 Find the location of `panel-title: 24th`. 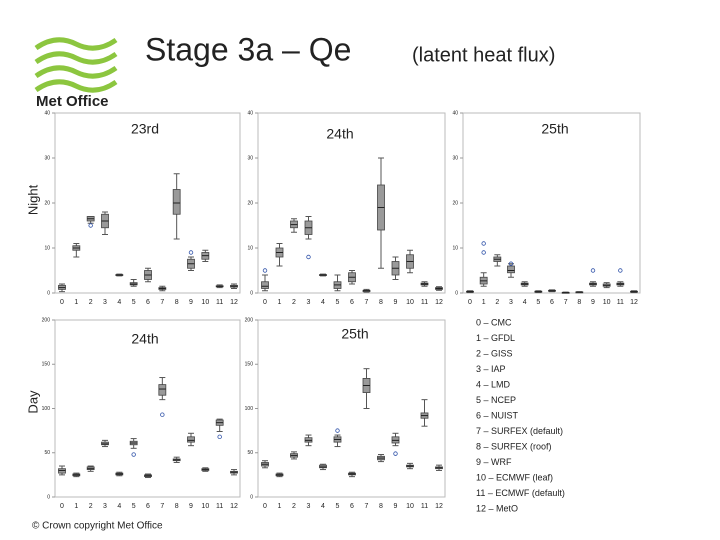

panel-title: 24th is located at coordinates (339, 134).